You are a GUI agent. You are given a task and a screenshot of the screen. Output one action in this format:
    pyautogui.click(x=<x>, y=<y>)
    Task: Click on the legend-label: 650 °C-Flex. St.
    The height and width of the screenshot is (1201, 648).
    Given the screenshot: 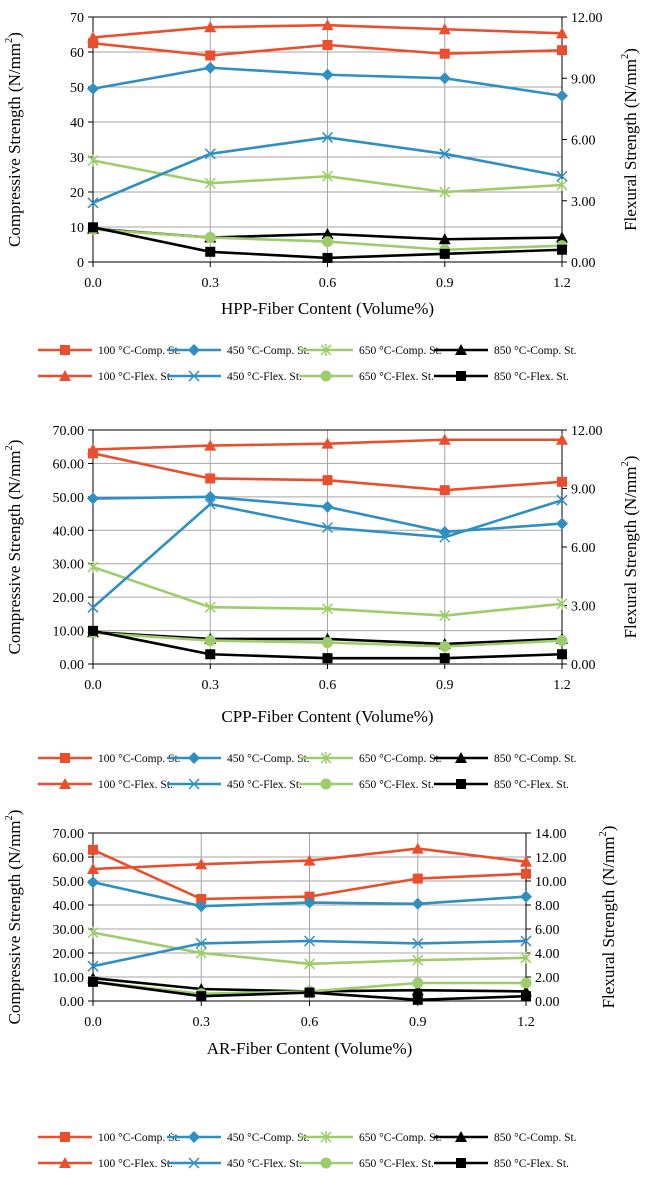 What is the action you would take?
    pyautogui.click(x=396, y=785)
    